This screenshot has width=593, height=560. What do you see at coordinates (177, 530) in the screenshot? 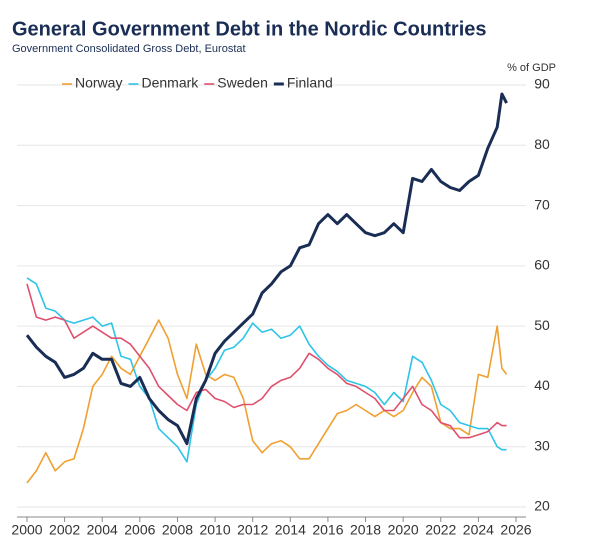
I see `x-tick-label: 2008` at bounding box center [177, 530].